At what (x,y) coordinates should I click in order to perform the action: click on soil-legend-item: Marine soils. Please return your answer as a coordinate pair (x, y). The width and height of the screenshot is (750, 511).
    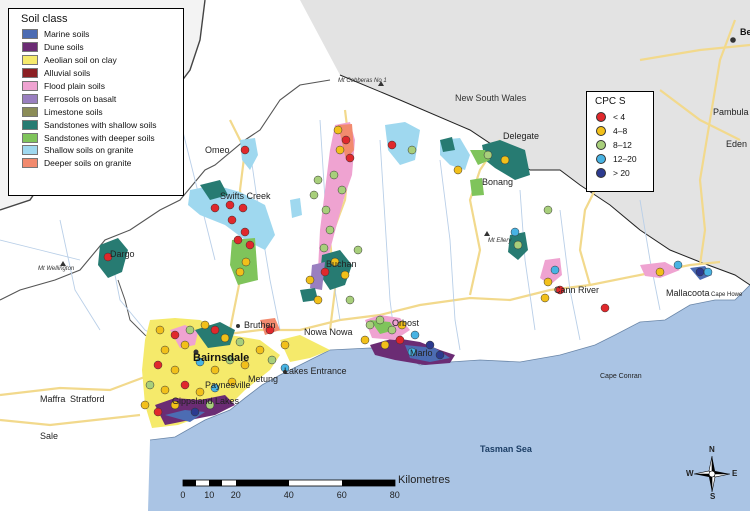
    Looking at the image, I should click on (102, 34).